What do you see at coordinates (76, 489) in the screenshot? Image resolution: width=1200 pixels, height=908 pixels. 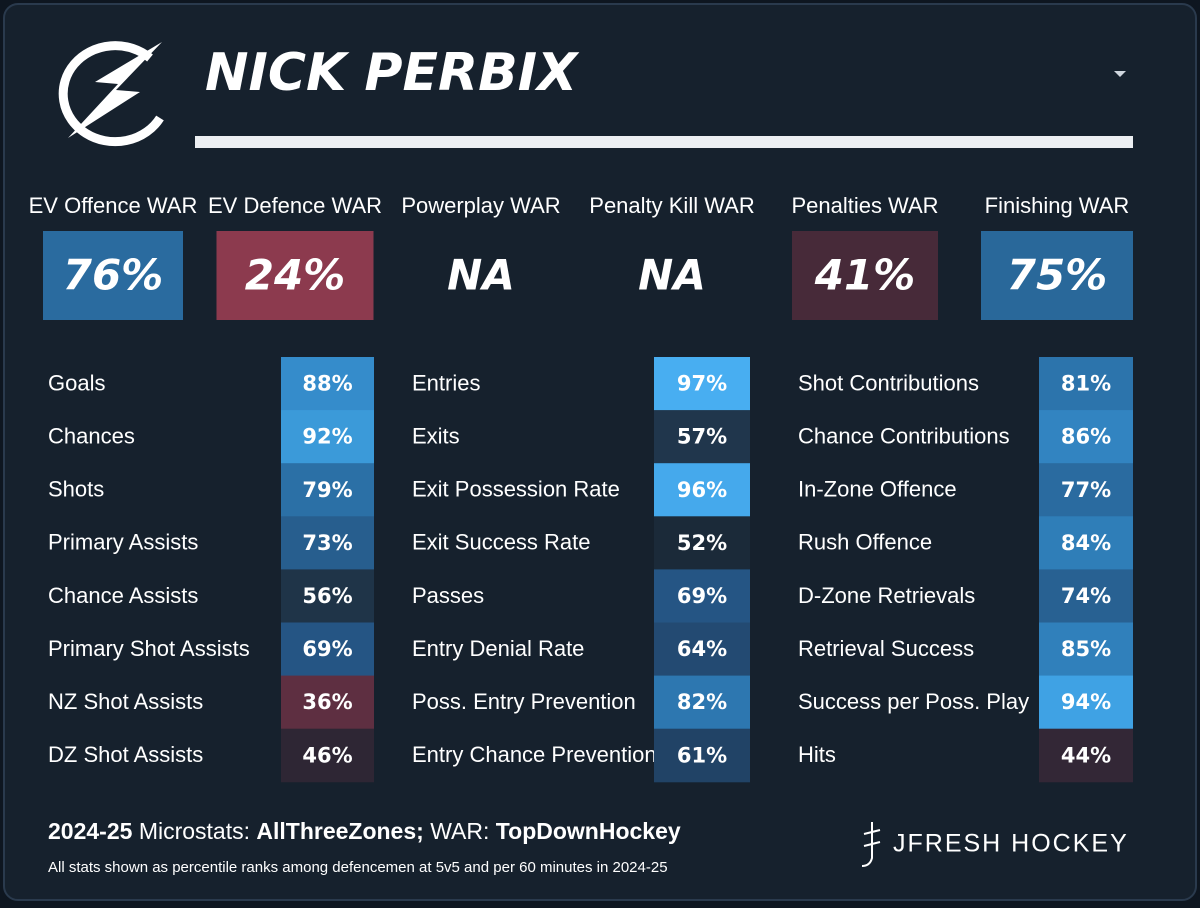 I see `stat-label: Shots` at bounding box center [76, 489].